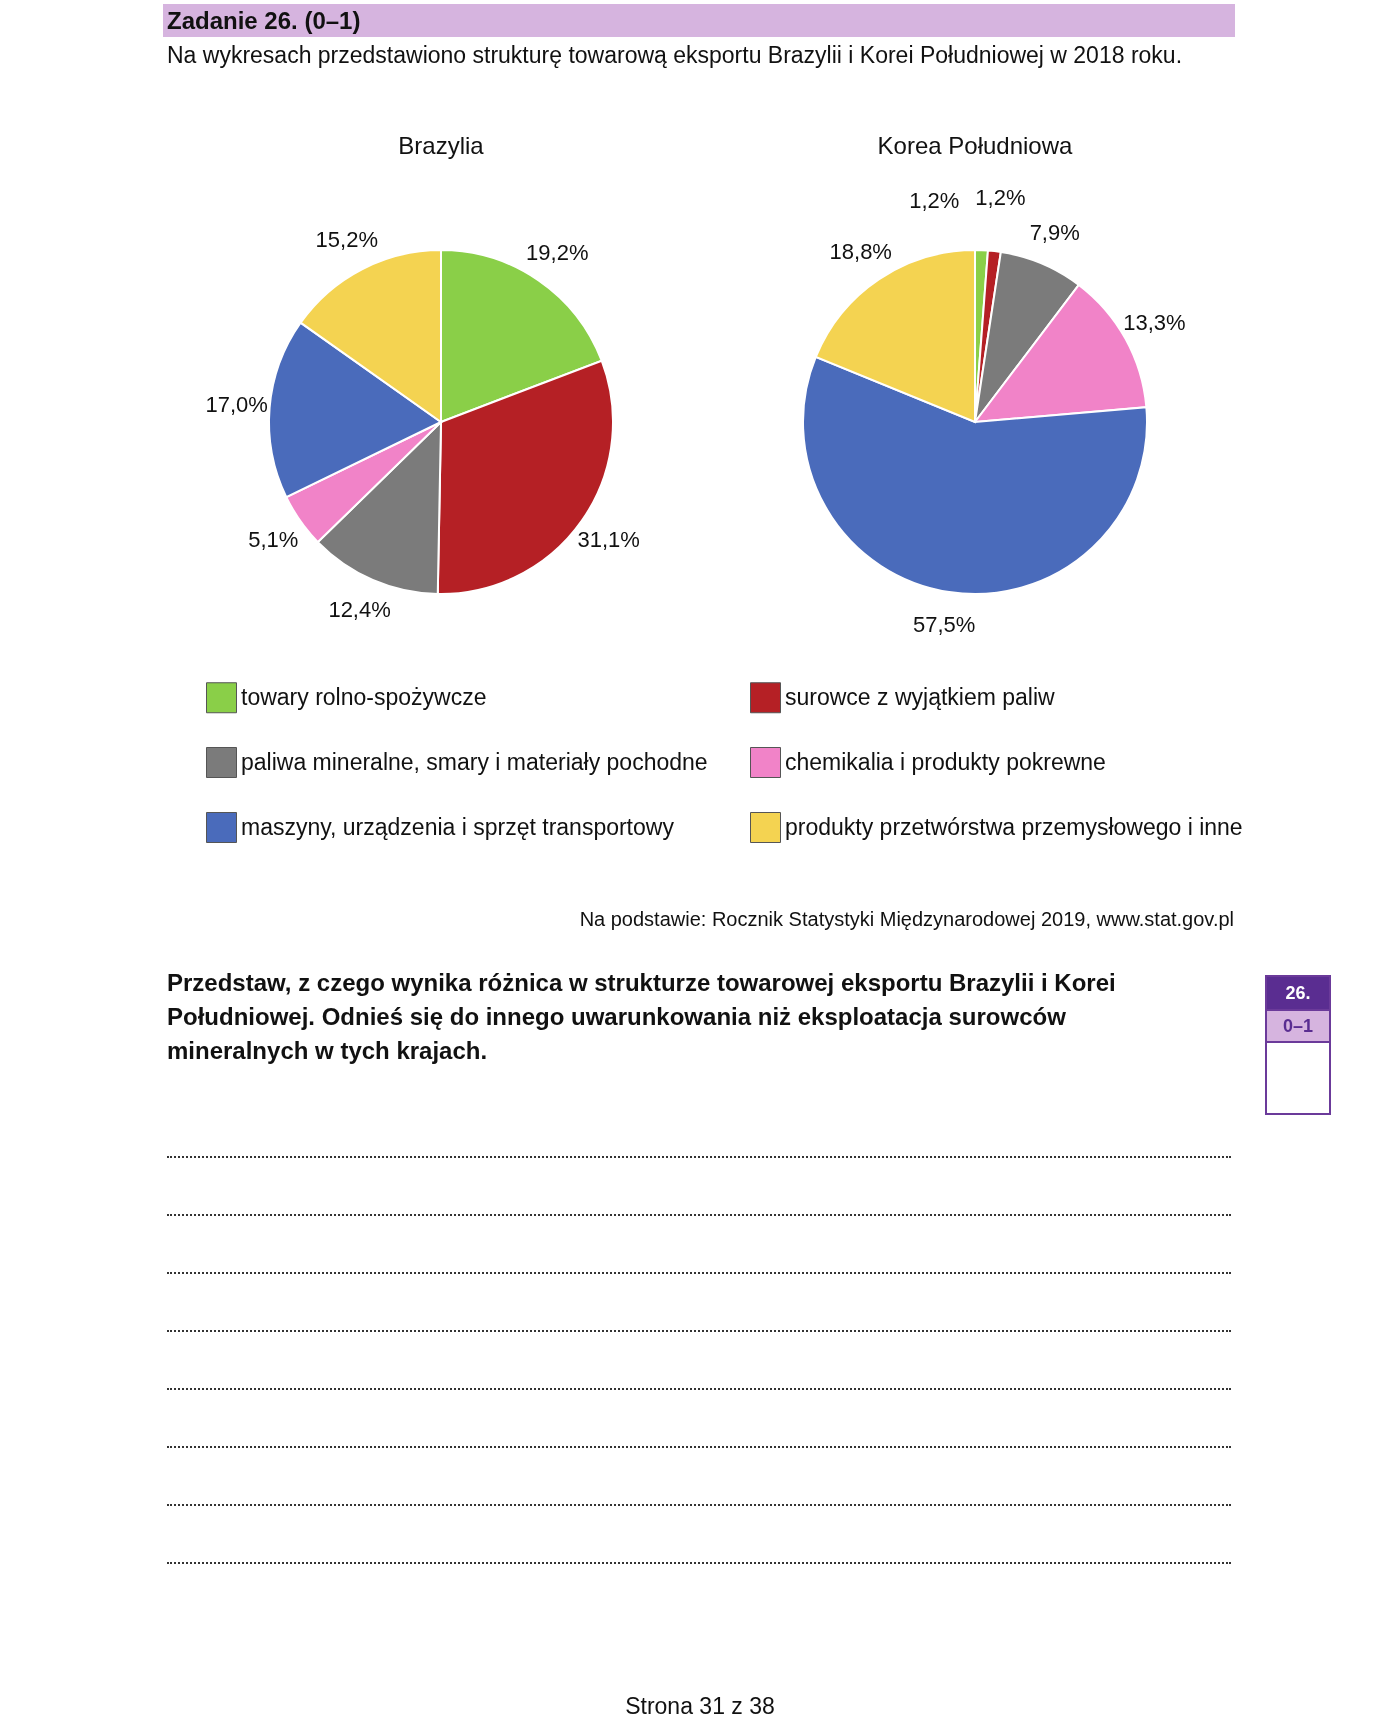 The height and width of the screenshot is (1717, 1400). What do you see at coordinates (273, 539) in the screenshot?
I see `data-label: 5,1%` at bounding box center [273, 539].